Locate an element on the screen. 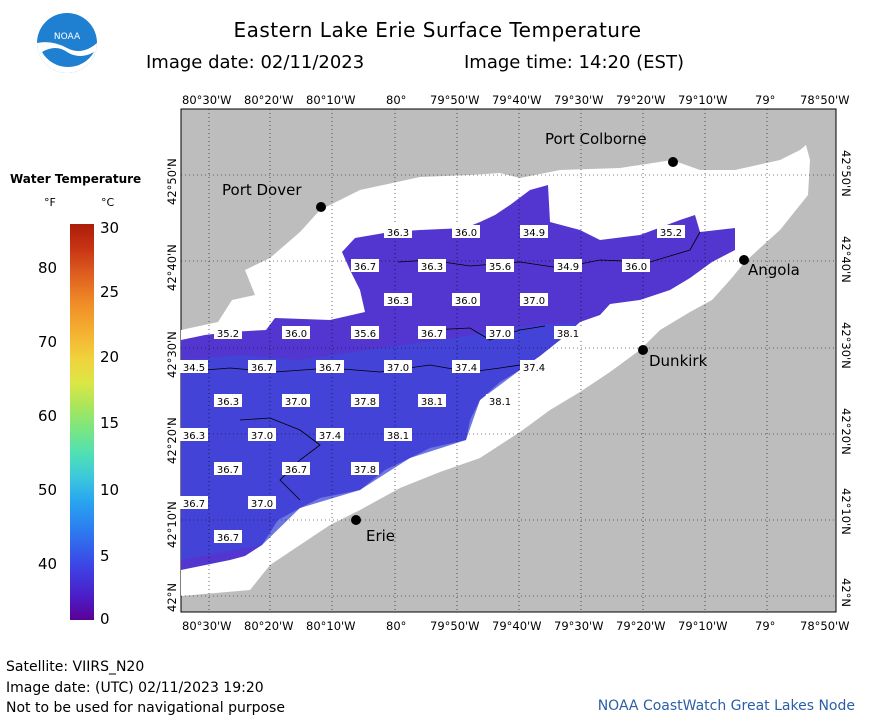 The height and width of the screenshot is (724, 875). bottom-lon-label: 79°50'W is located at coordinates (455, 626).